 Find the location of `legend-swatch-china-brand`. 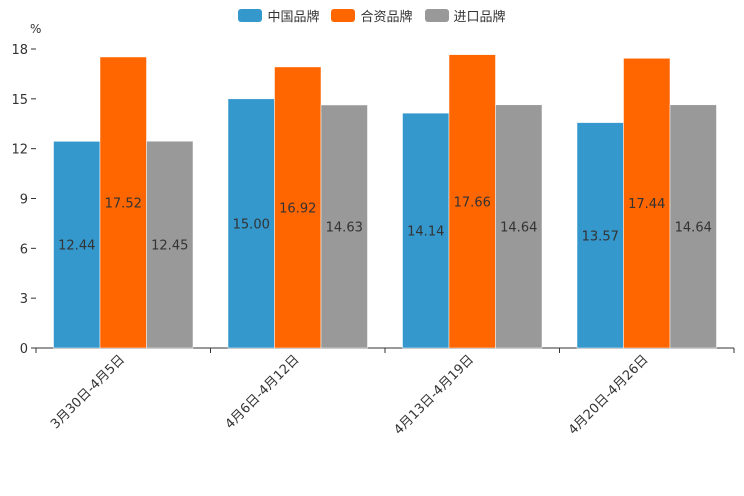

legend-swatch-china-brand is located at coordinates (250, 15).